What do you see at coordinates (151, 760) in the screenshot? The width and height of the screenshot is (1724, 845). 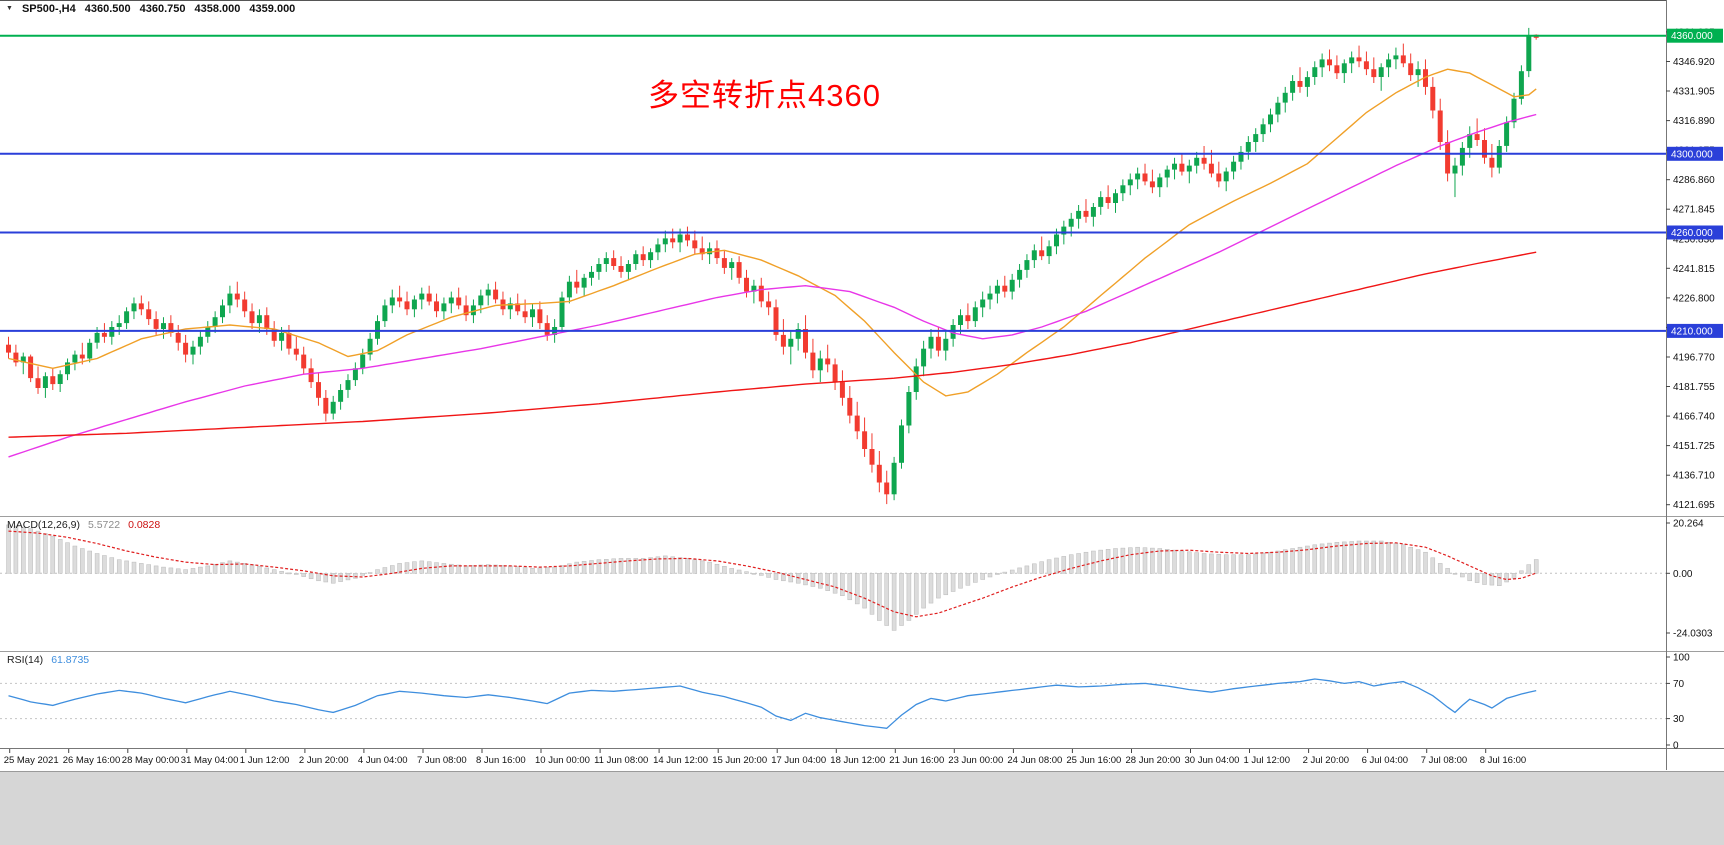 I see `time-tick-label: 28 May 00:00` at bounding box center [151, 760].